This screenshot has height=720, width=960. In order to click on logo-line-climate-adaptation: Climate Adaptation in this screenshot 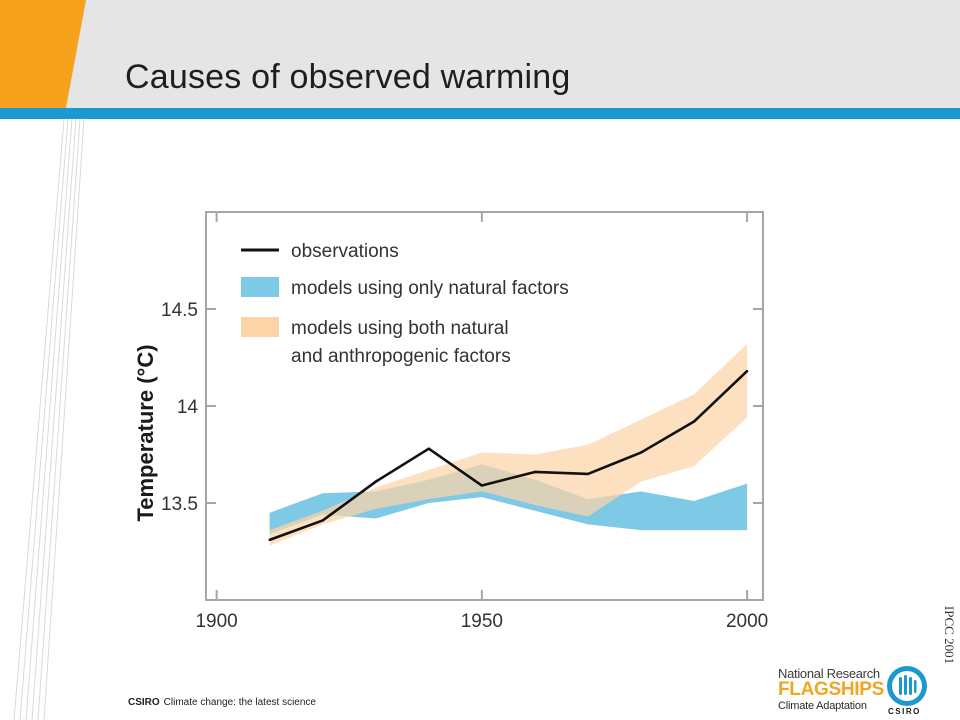, I will do `click(822, 706)`.